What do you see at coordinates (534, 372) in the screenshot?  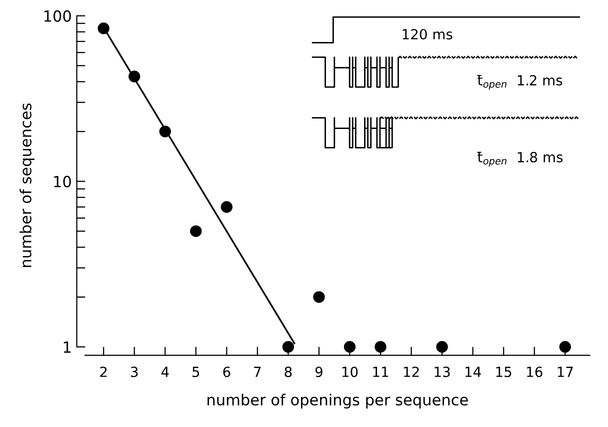 I see `x-tick-label: 16` at bounding box center [534, 372].